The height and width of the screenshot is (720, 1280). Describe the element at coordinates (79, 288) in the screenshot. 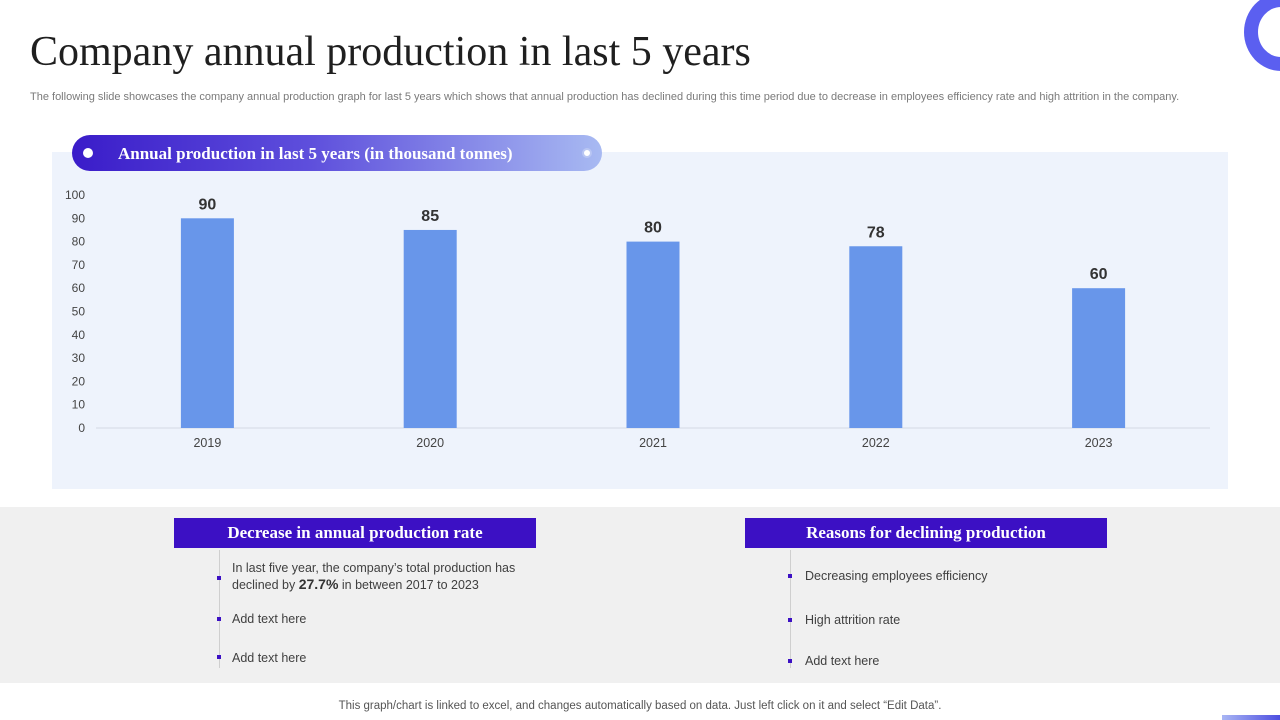

I see `y-tick-label: 60` at that location.